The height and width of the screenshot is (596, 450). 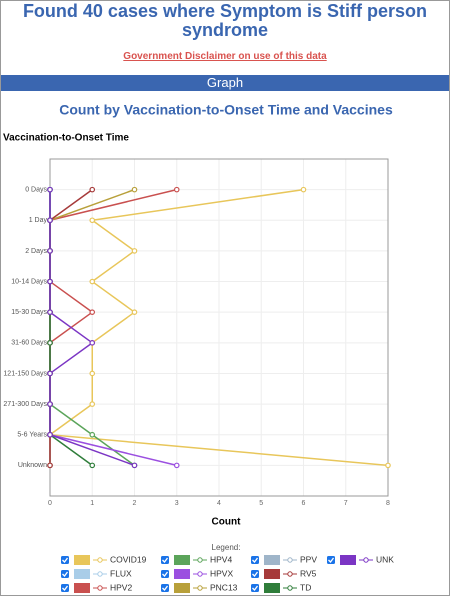 I want to click on legend-title: Legend:, so click(x=226, y=547).